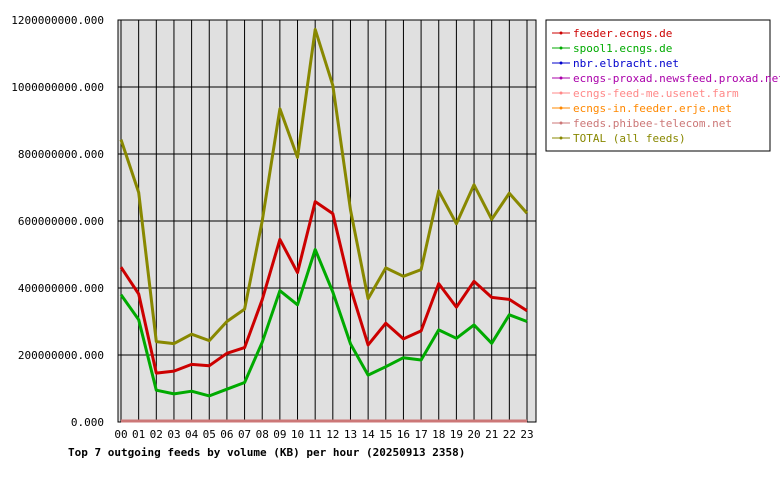  Describe the element at coordinates (173, 434) in the screenshot. I see `x-tick-label: 03` at that location.